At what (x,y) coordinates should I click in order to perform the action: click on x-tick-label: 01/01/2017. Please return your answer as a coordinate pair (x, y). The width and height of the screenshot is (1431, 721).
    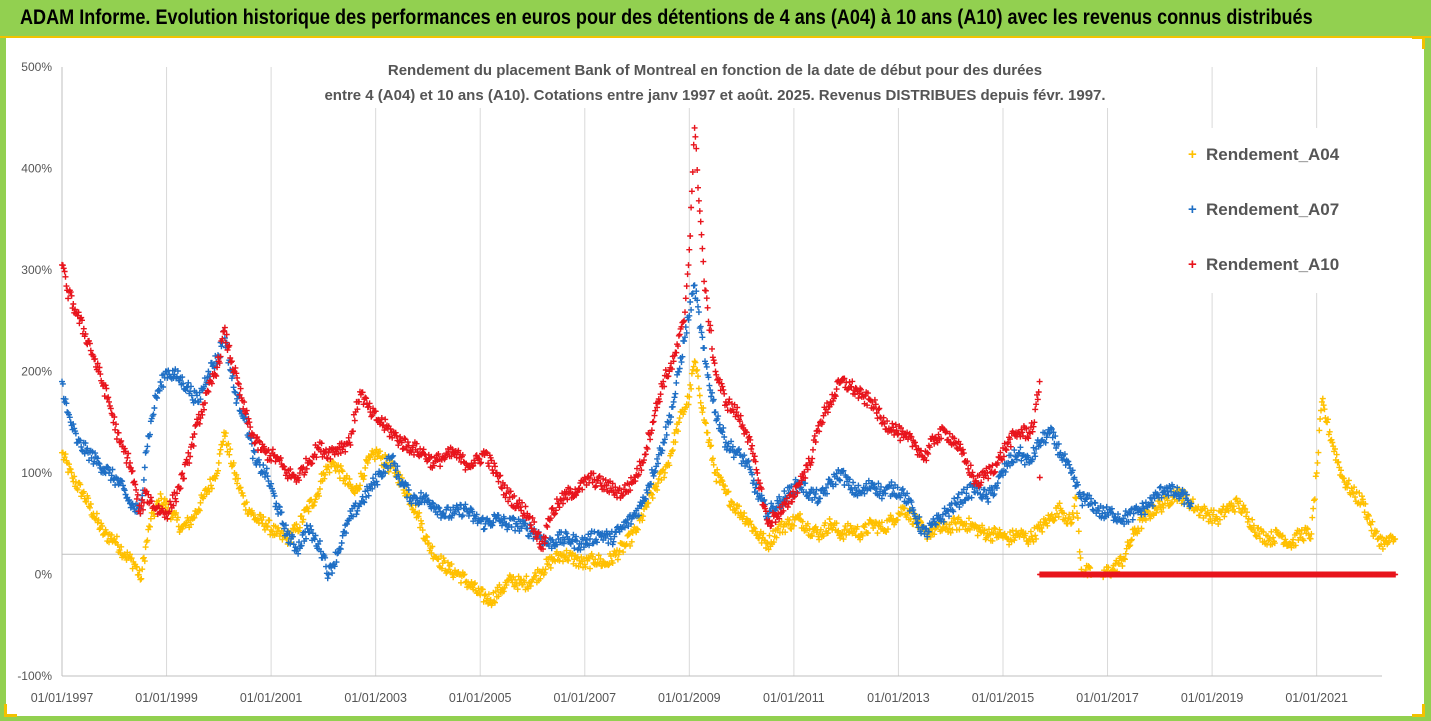
    Looking at the image, I should click on (1107, 698).